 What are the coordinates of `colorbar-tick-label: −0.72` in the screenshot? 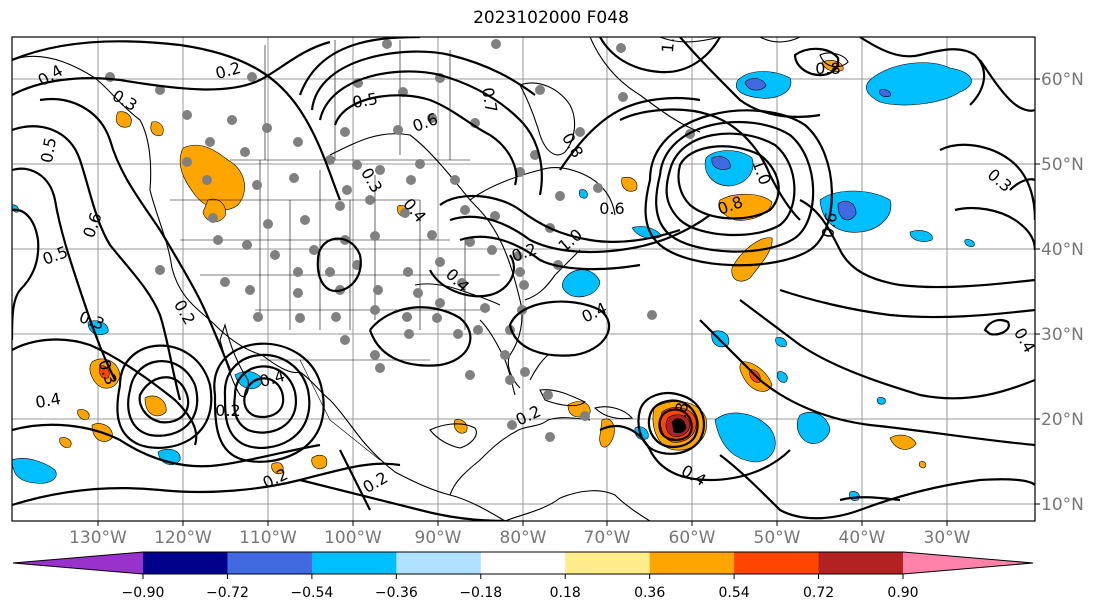 It's located at (227, 593).